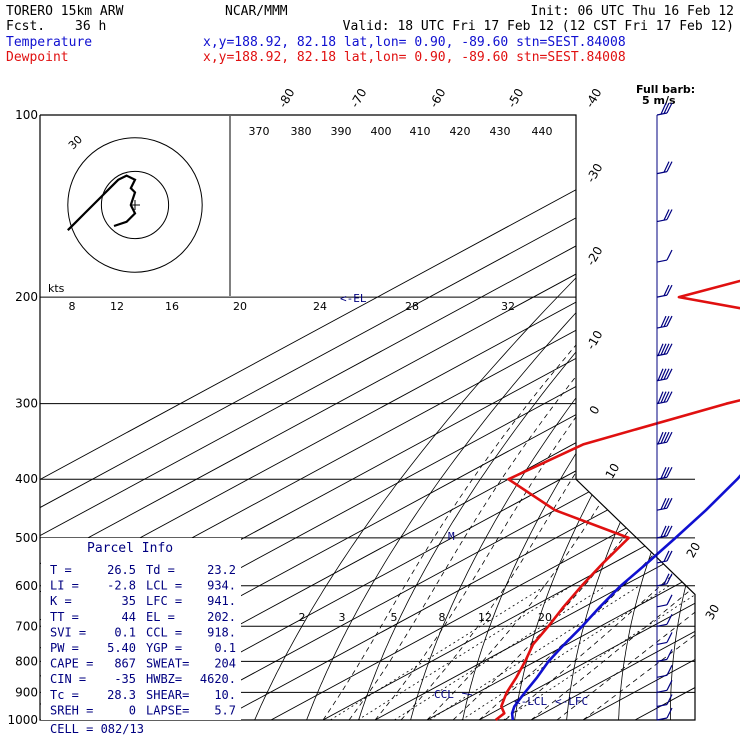 The width and height of the screenshot is (740, 740). What do you see at coordinates (545, 617) in the screenshot?
I see `mixing-ratio-label: 20` at bounding box center [545, 617].